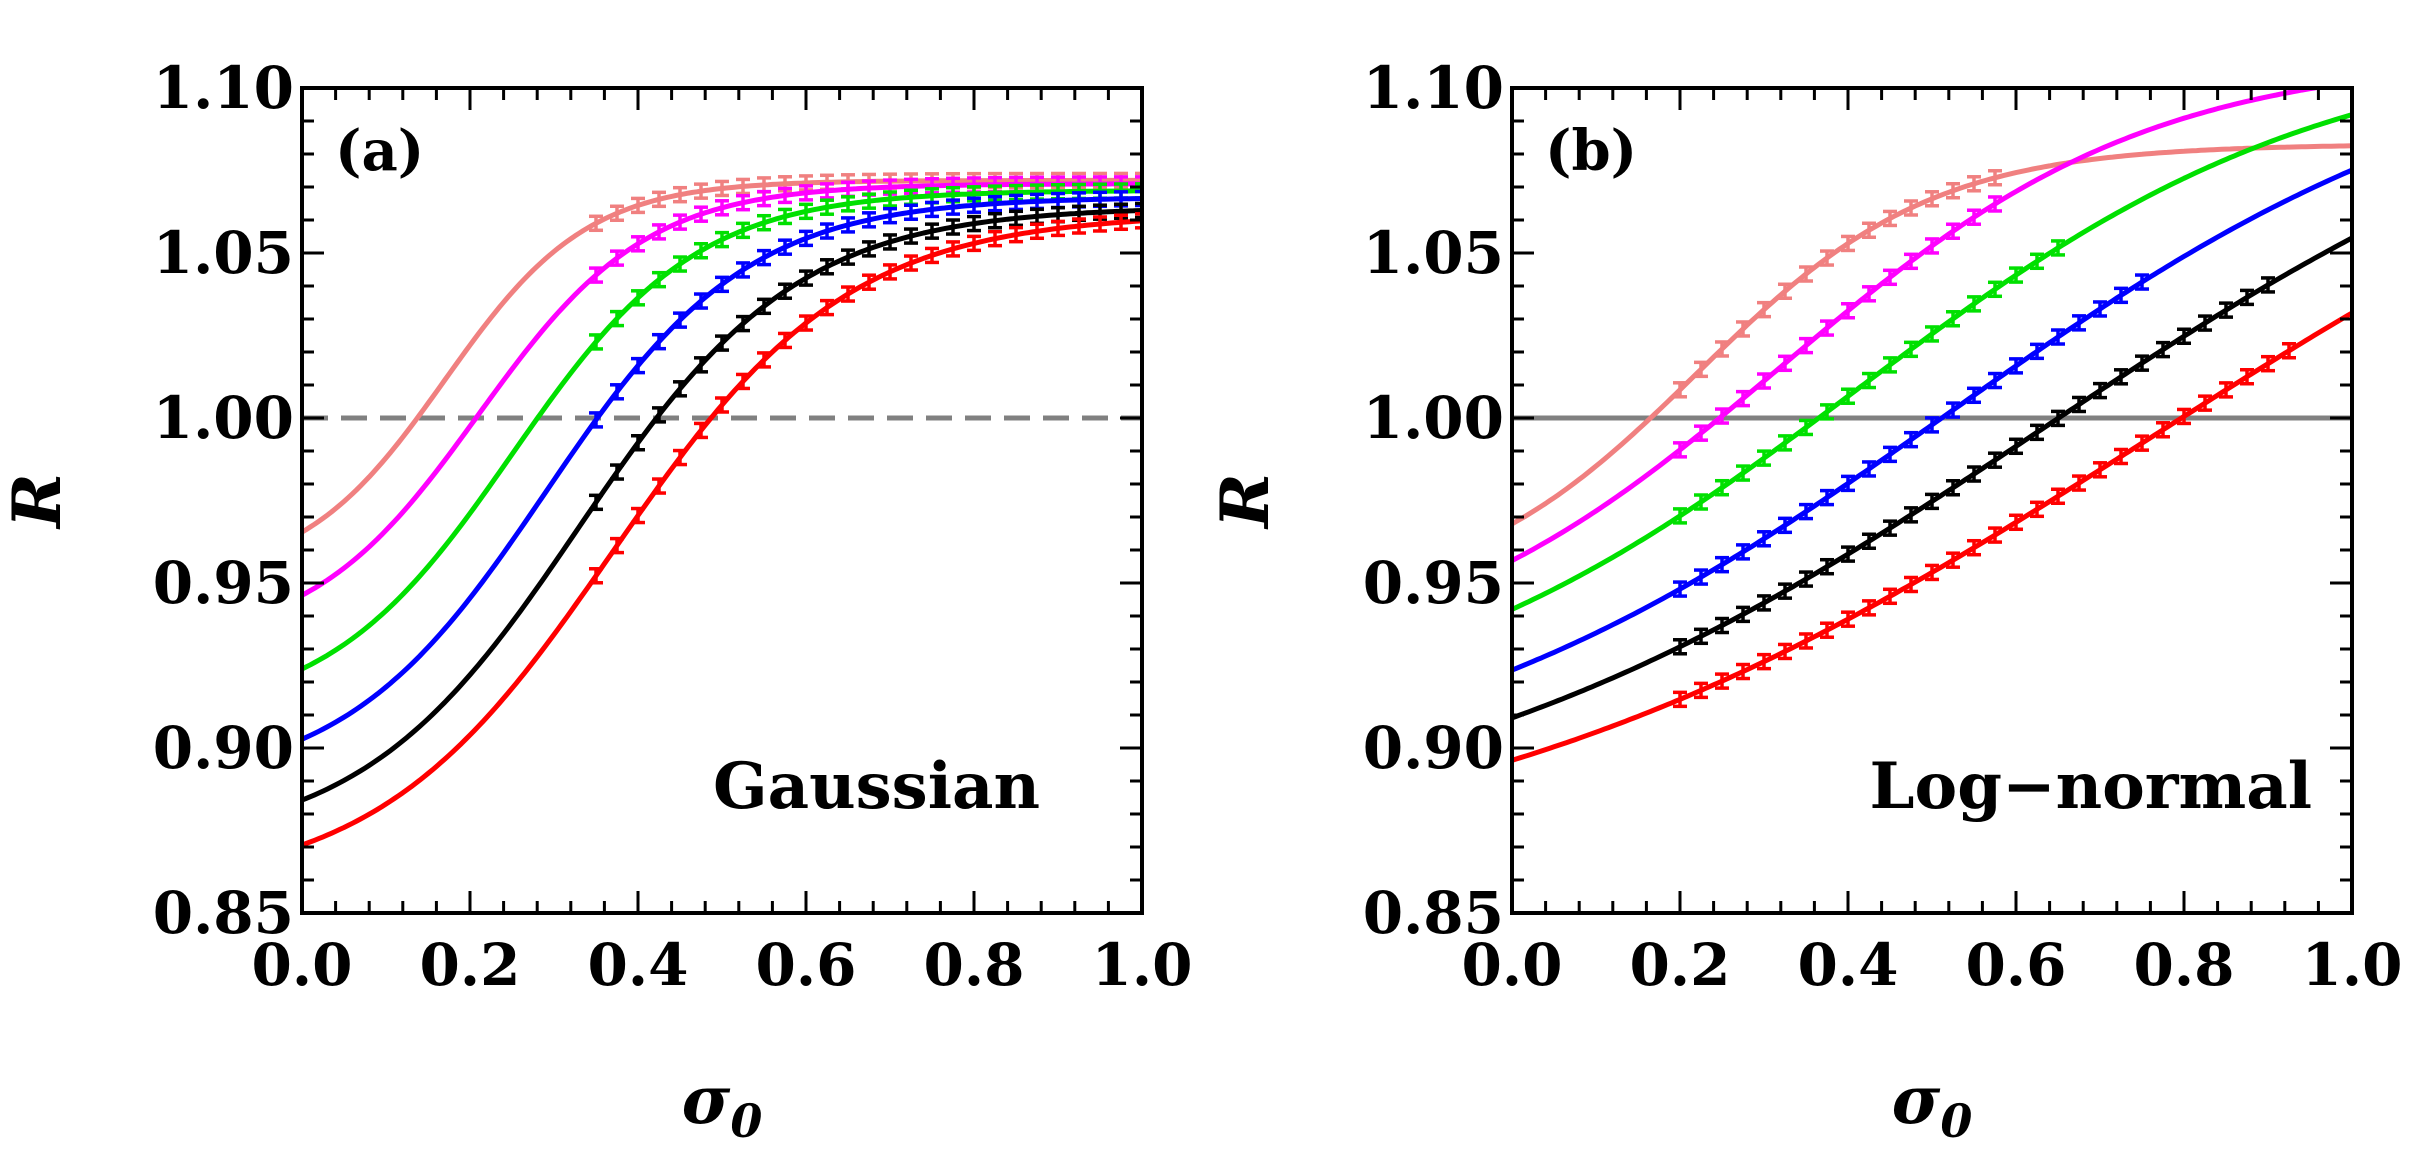 The image size is (2431, 1161). I want to click on x-tick-label: 0.6, so click(806, 965).